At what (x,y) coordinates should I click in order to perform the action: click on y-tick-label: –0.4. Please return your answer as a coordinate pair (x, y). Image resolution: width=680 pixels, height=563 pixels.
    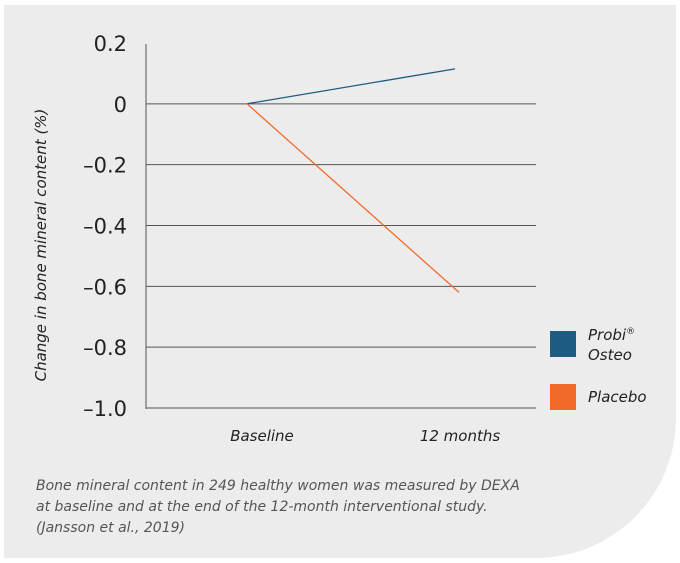
    Looking at the image, I should click on (105, 227).